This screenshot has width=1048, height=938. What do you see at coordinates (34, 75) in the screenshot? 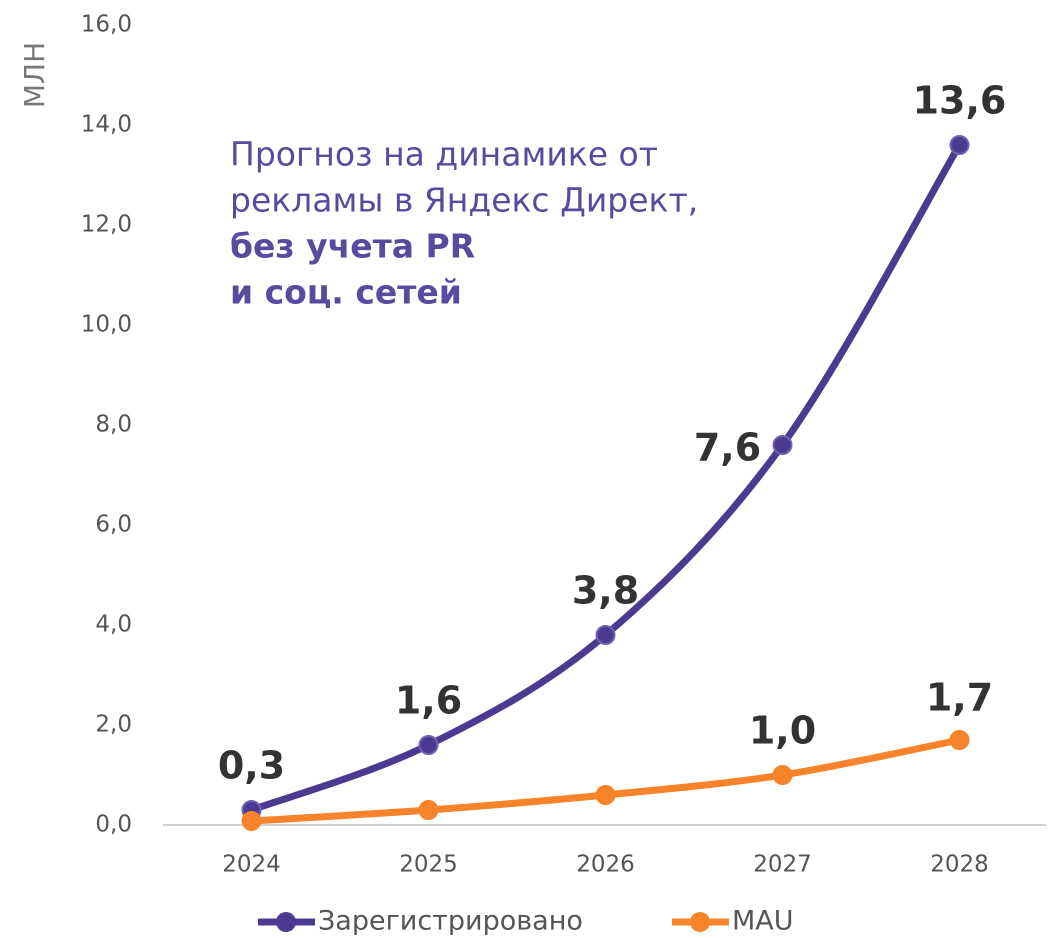
I see `y-axis-label: МЛН` at bounding box center [34, 75].